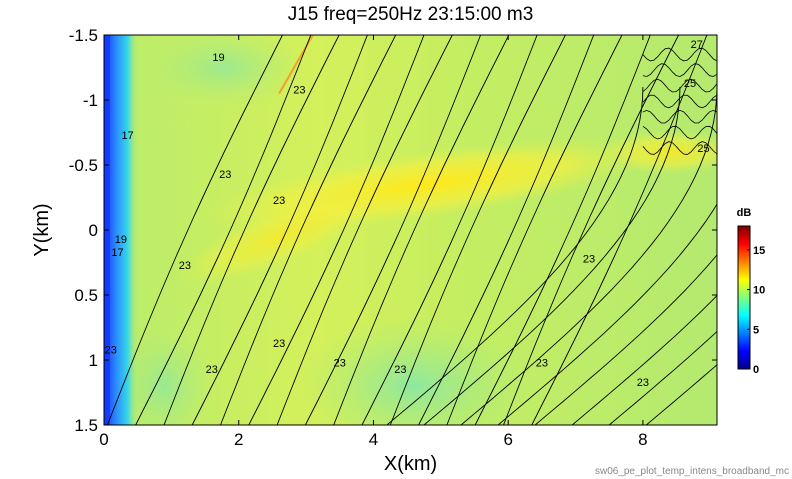  Describe the element at coordinates (373, 439) in the screenshot. I see `x-tick-label: 4` at that location.